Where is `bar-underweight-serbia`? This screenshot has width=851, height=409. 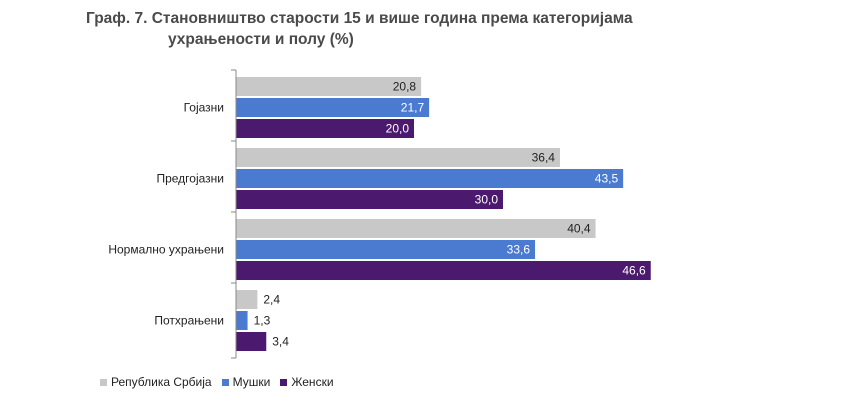 bar-underweight-serbia is located at coordinates (247, 299).